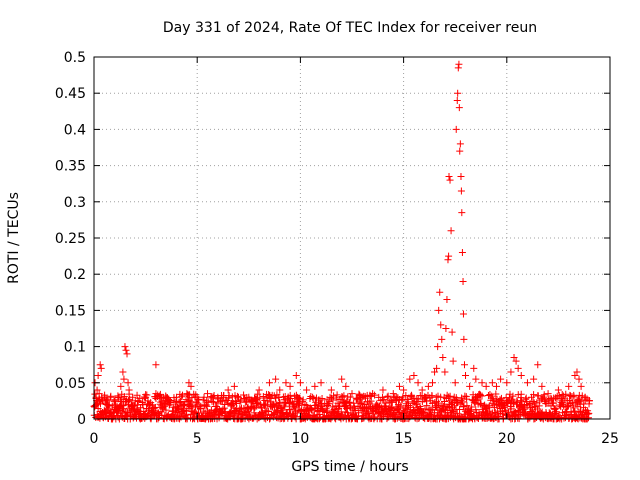  What do you see at coordinates (75, 348) in the screenshot?
I see `y-tick-label: 0.1` at bounding box center [75, 348].